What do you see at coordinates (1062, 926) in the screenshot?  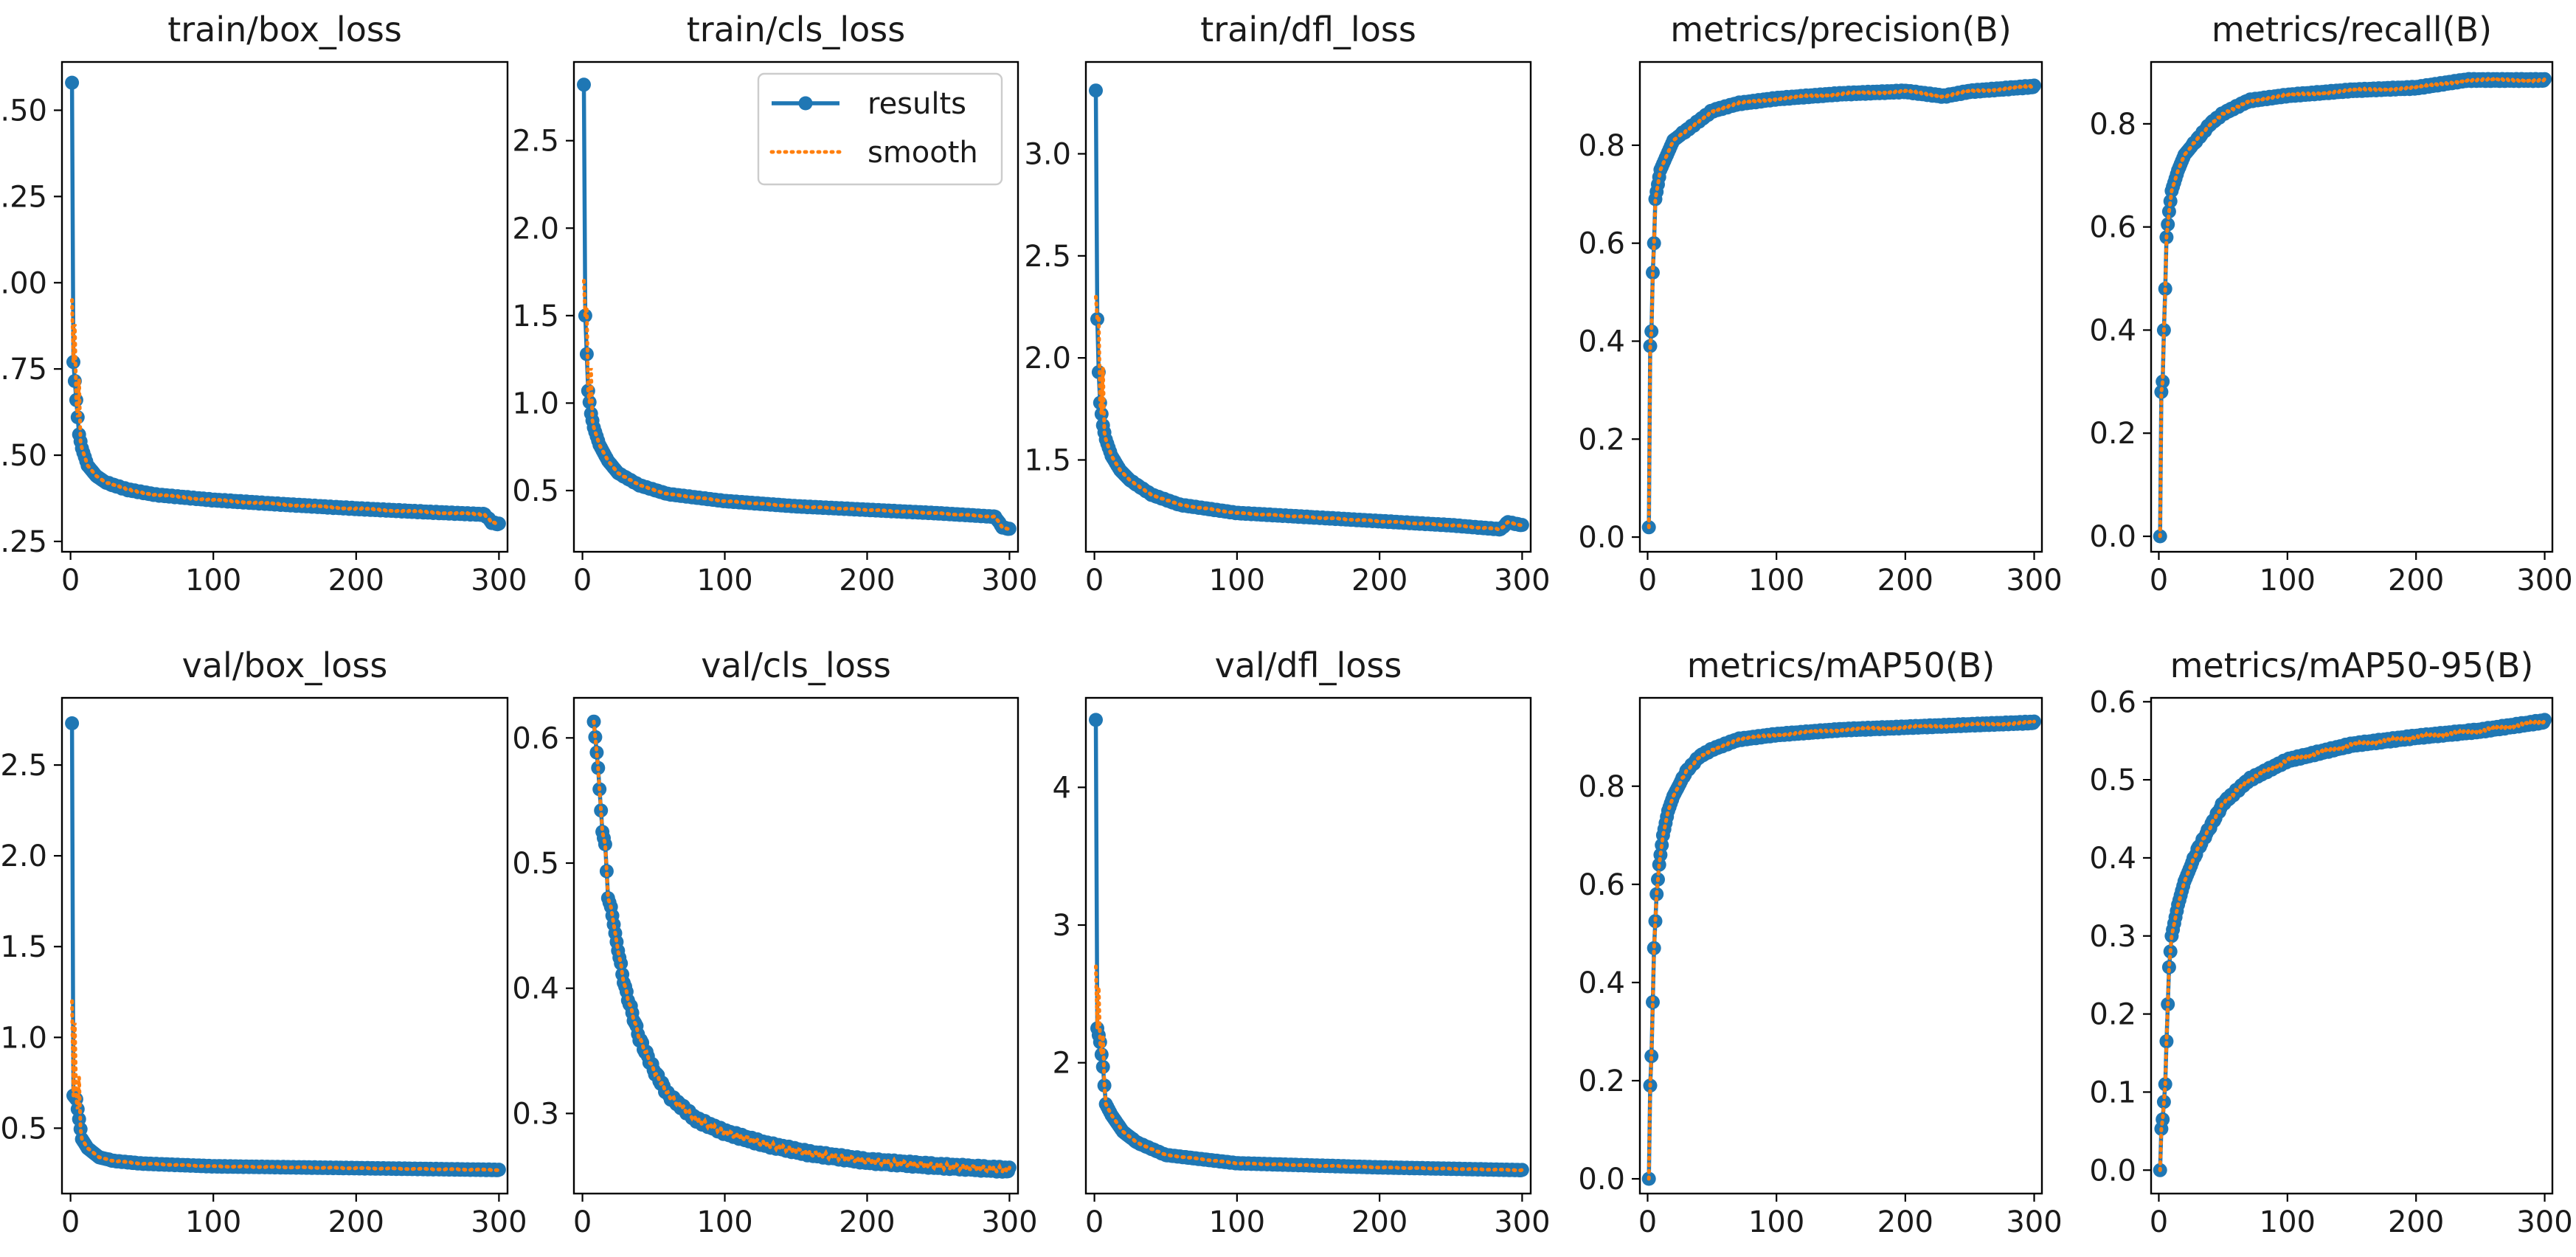 I see `y-tick-label: 3` at bounding box center [1062, 926].